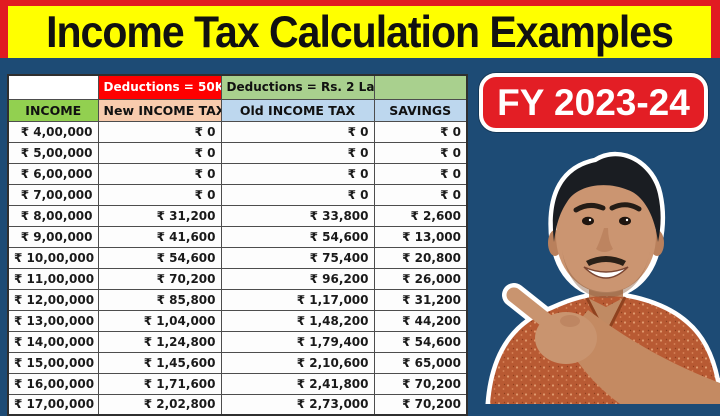 The height and width of the screenshot is (416, 720). I want to click on table-cell: ₹ 12,00,000, so click(53, 299).